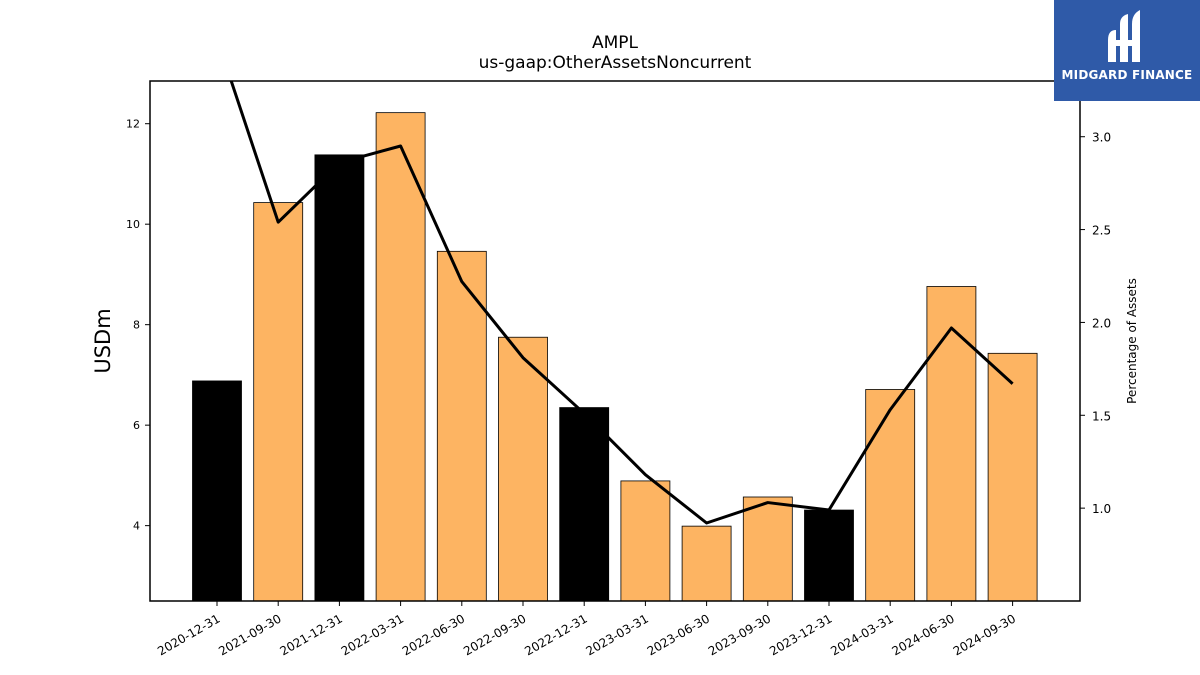  What do you see at coordinates (1124, 36) in the screenshot?
I see `midgard-logo-icon` at bounding box center [1124, 36].